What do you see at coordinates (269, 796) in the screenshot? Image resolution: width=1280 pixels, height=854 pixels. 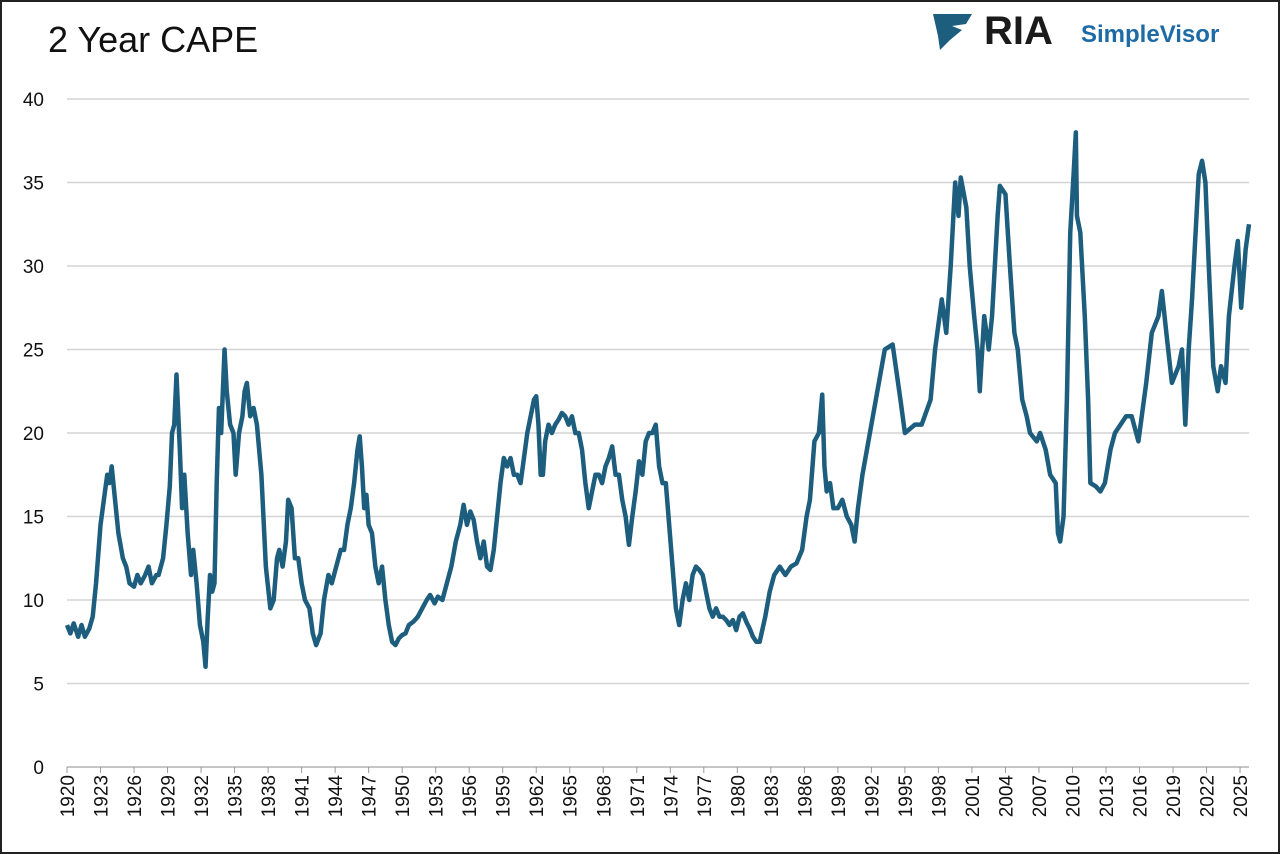 I see `x-tick-label: 1938` at bounding box center [269, 796].